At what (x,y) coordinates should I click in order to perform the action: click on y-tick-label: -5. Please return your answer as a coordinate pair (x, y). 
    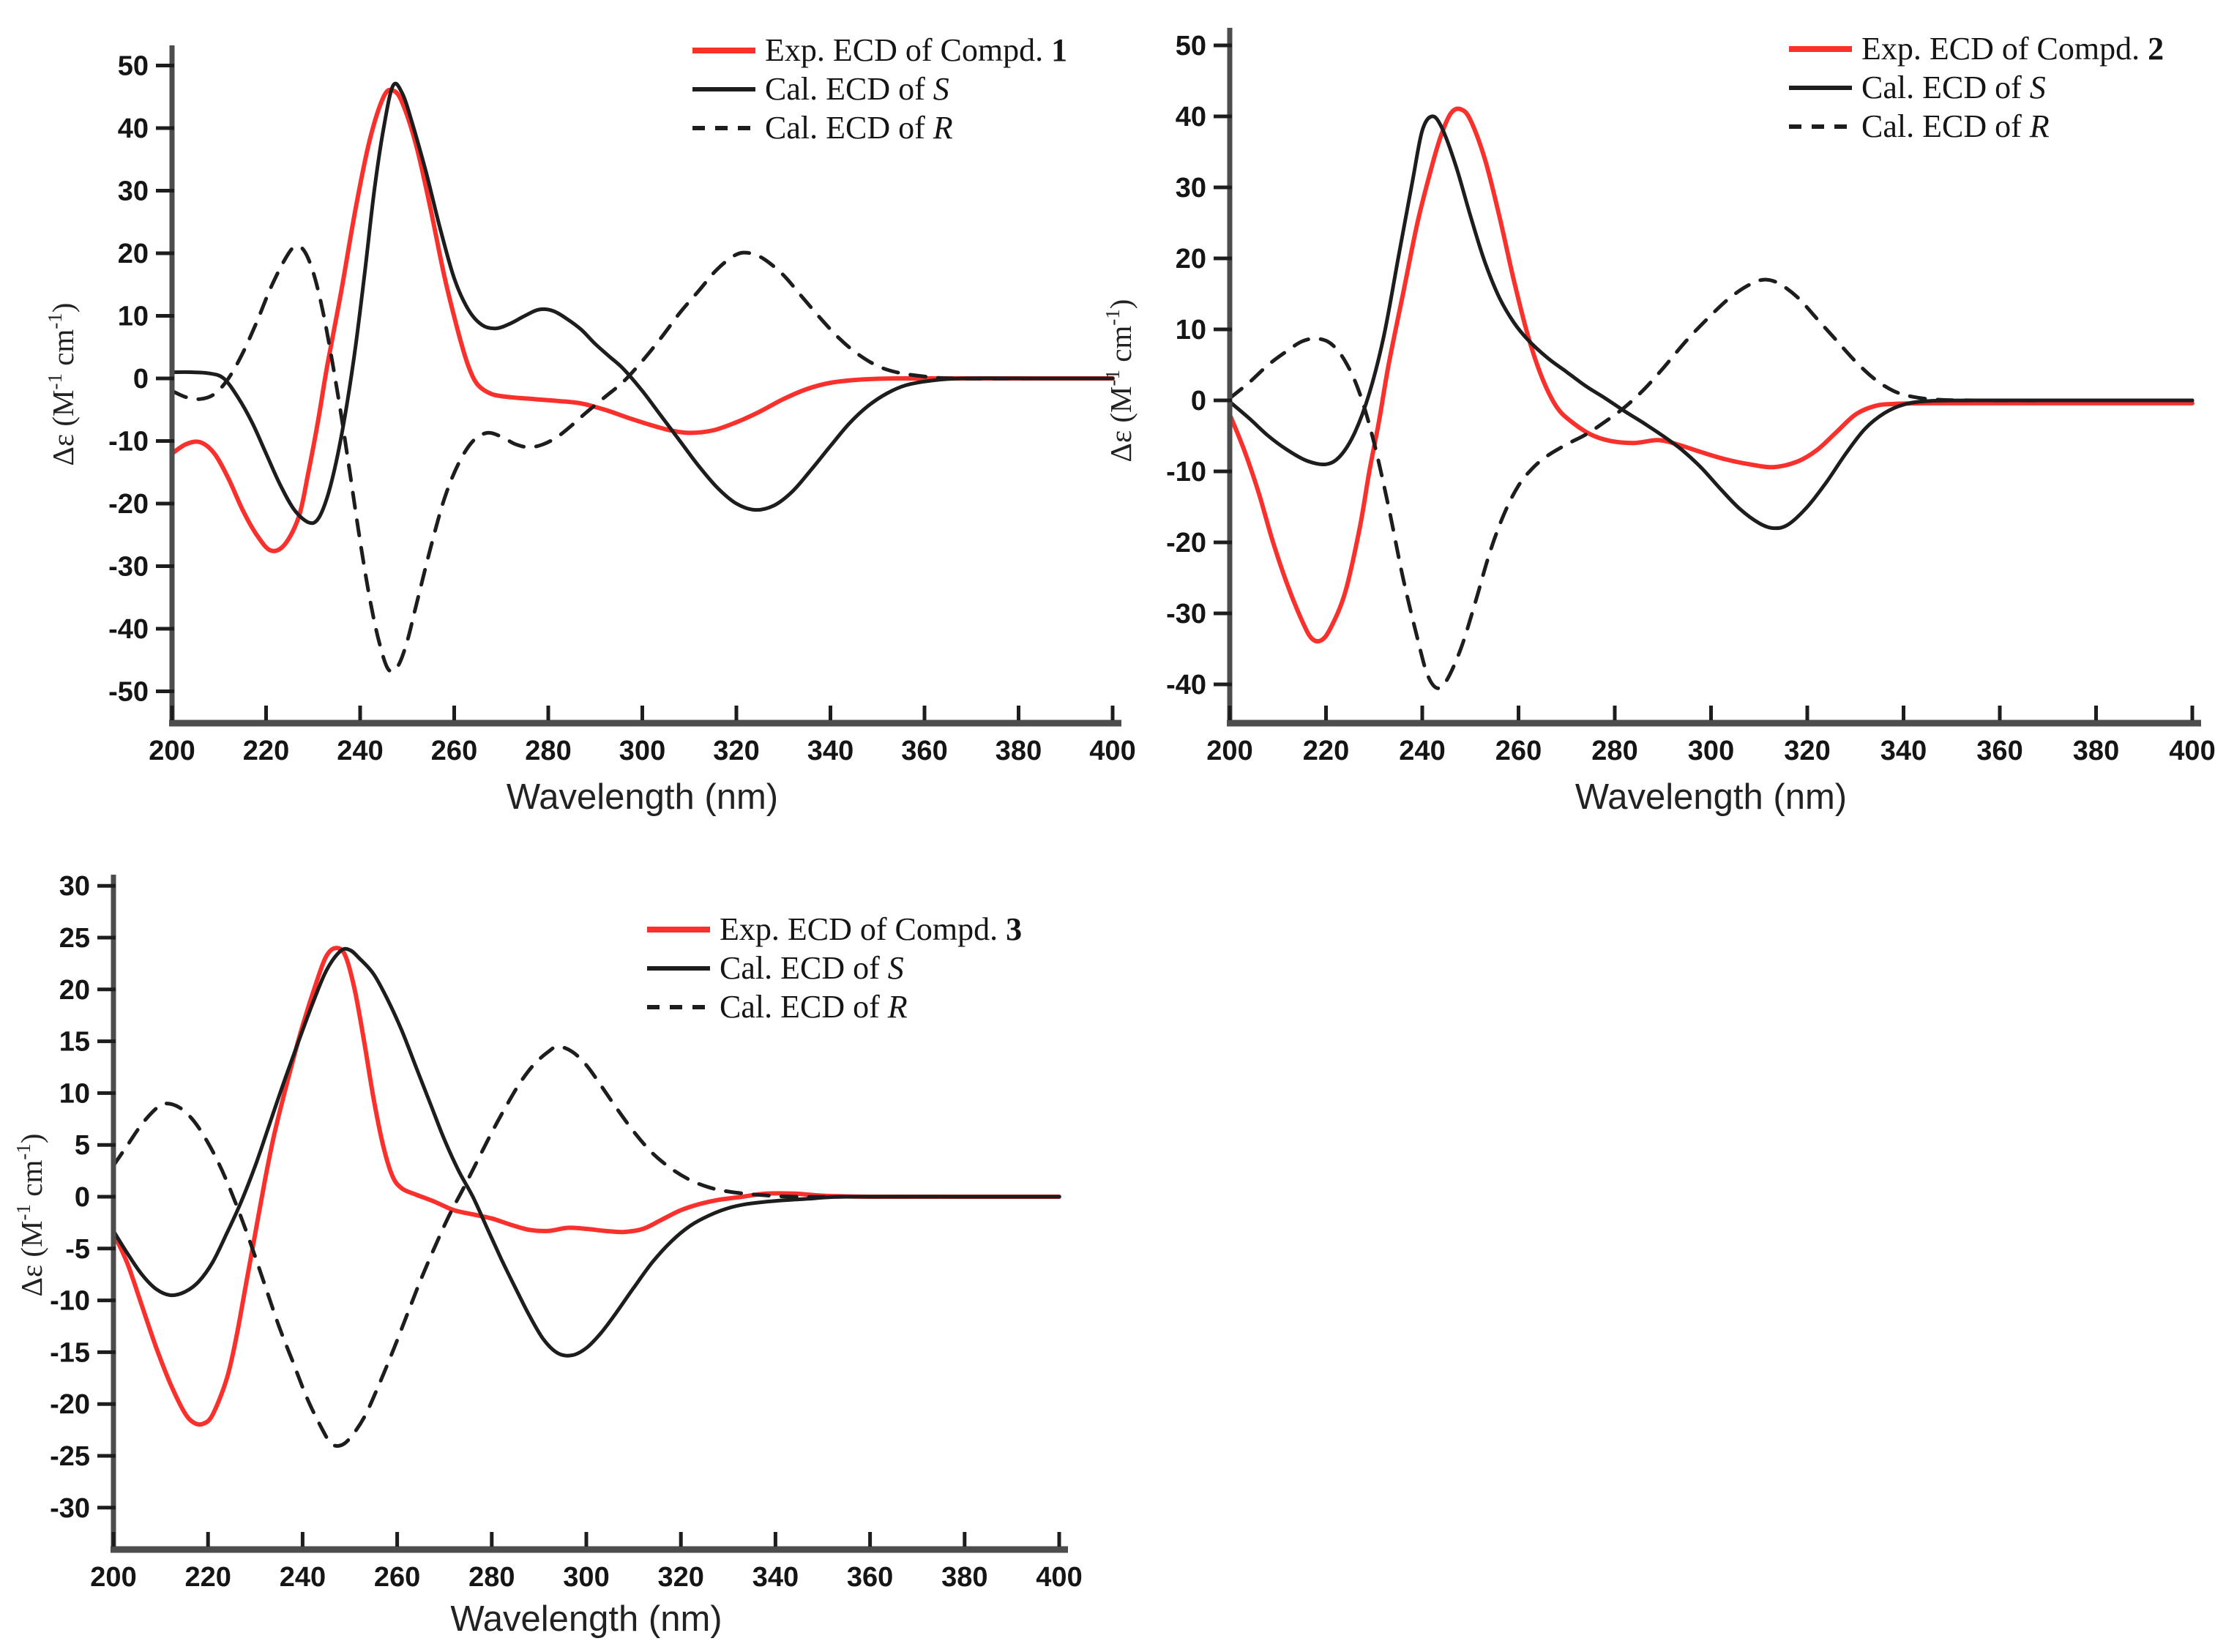
    Looking at the image, I should click on (77, 1249).